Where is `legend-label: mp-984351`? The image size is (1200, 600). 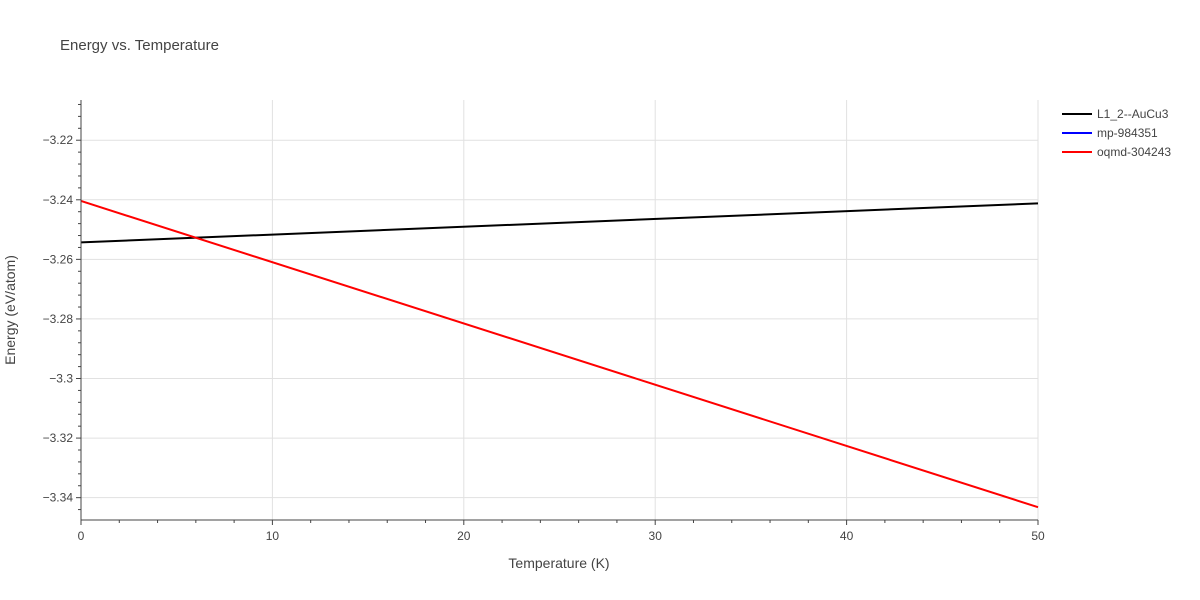 legend-label: mp-984351 is located at coordinates (1127, 133).